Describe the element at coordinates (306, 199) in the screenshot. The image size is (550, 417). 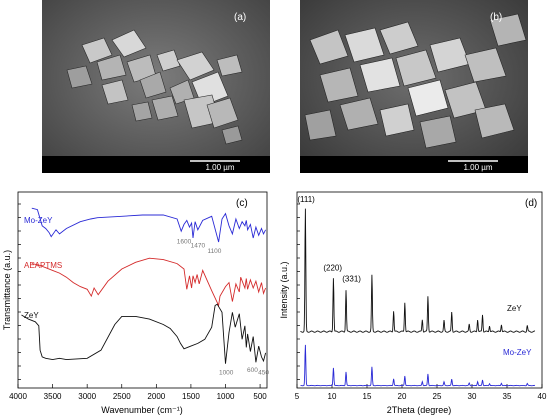
I see `chart-d-peak-label: (111)` at that location.